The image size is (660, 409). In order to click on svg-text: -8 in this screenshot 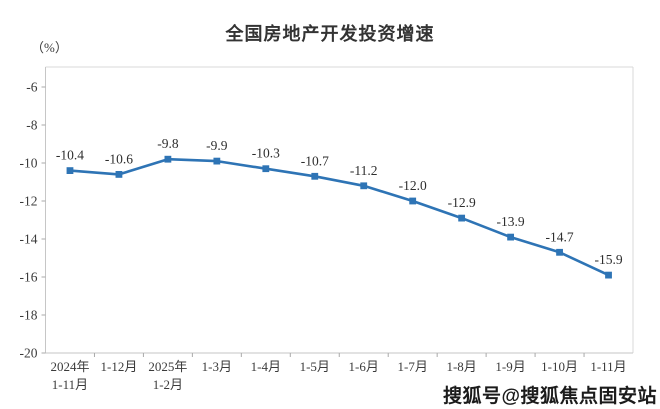, I will do `click(31, 125)`.